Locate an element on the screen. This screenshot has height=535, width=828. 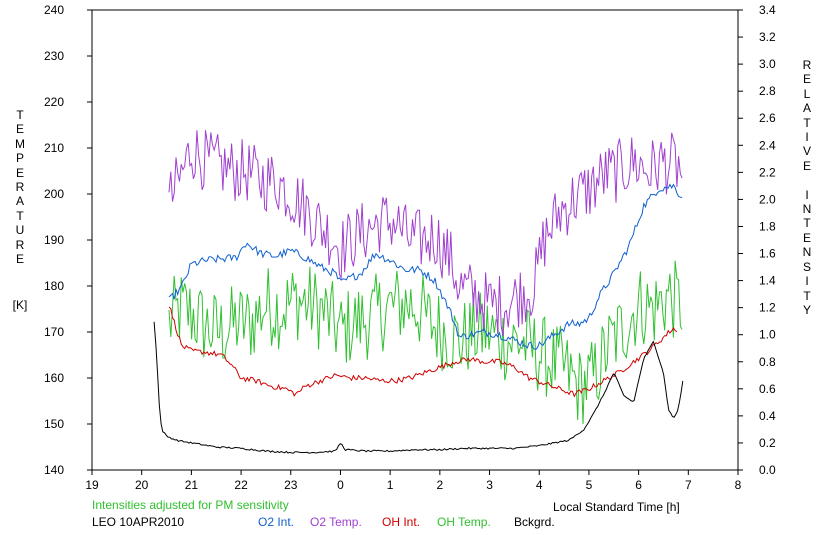
right-tick-label: 3.4 is located at coordinates (767, 10).